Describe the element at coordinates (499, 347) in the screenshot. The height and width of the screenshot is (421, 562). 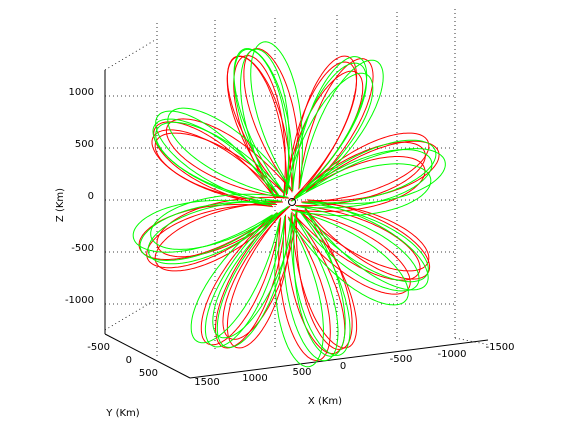
I see `x-tick-label: -1500` at that location.